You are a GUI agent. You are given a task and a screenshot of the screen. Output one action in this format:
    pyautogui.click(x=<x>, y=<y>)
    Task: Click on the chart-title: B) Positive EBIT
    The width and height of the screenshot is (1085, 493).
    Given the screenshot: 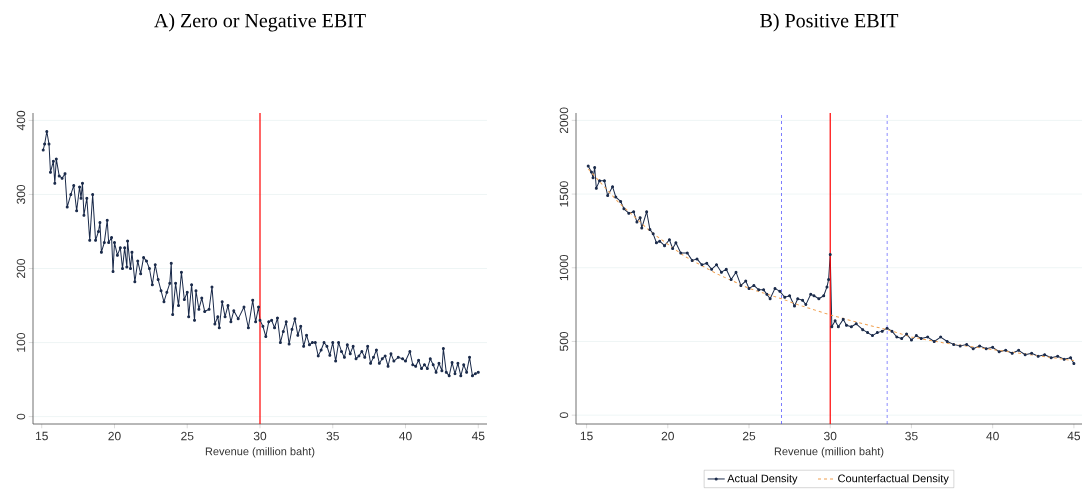 What is the action you would take?
    pyautogui.click(x=829, y=22)
    